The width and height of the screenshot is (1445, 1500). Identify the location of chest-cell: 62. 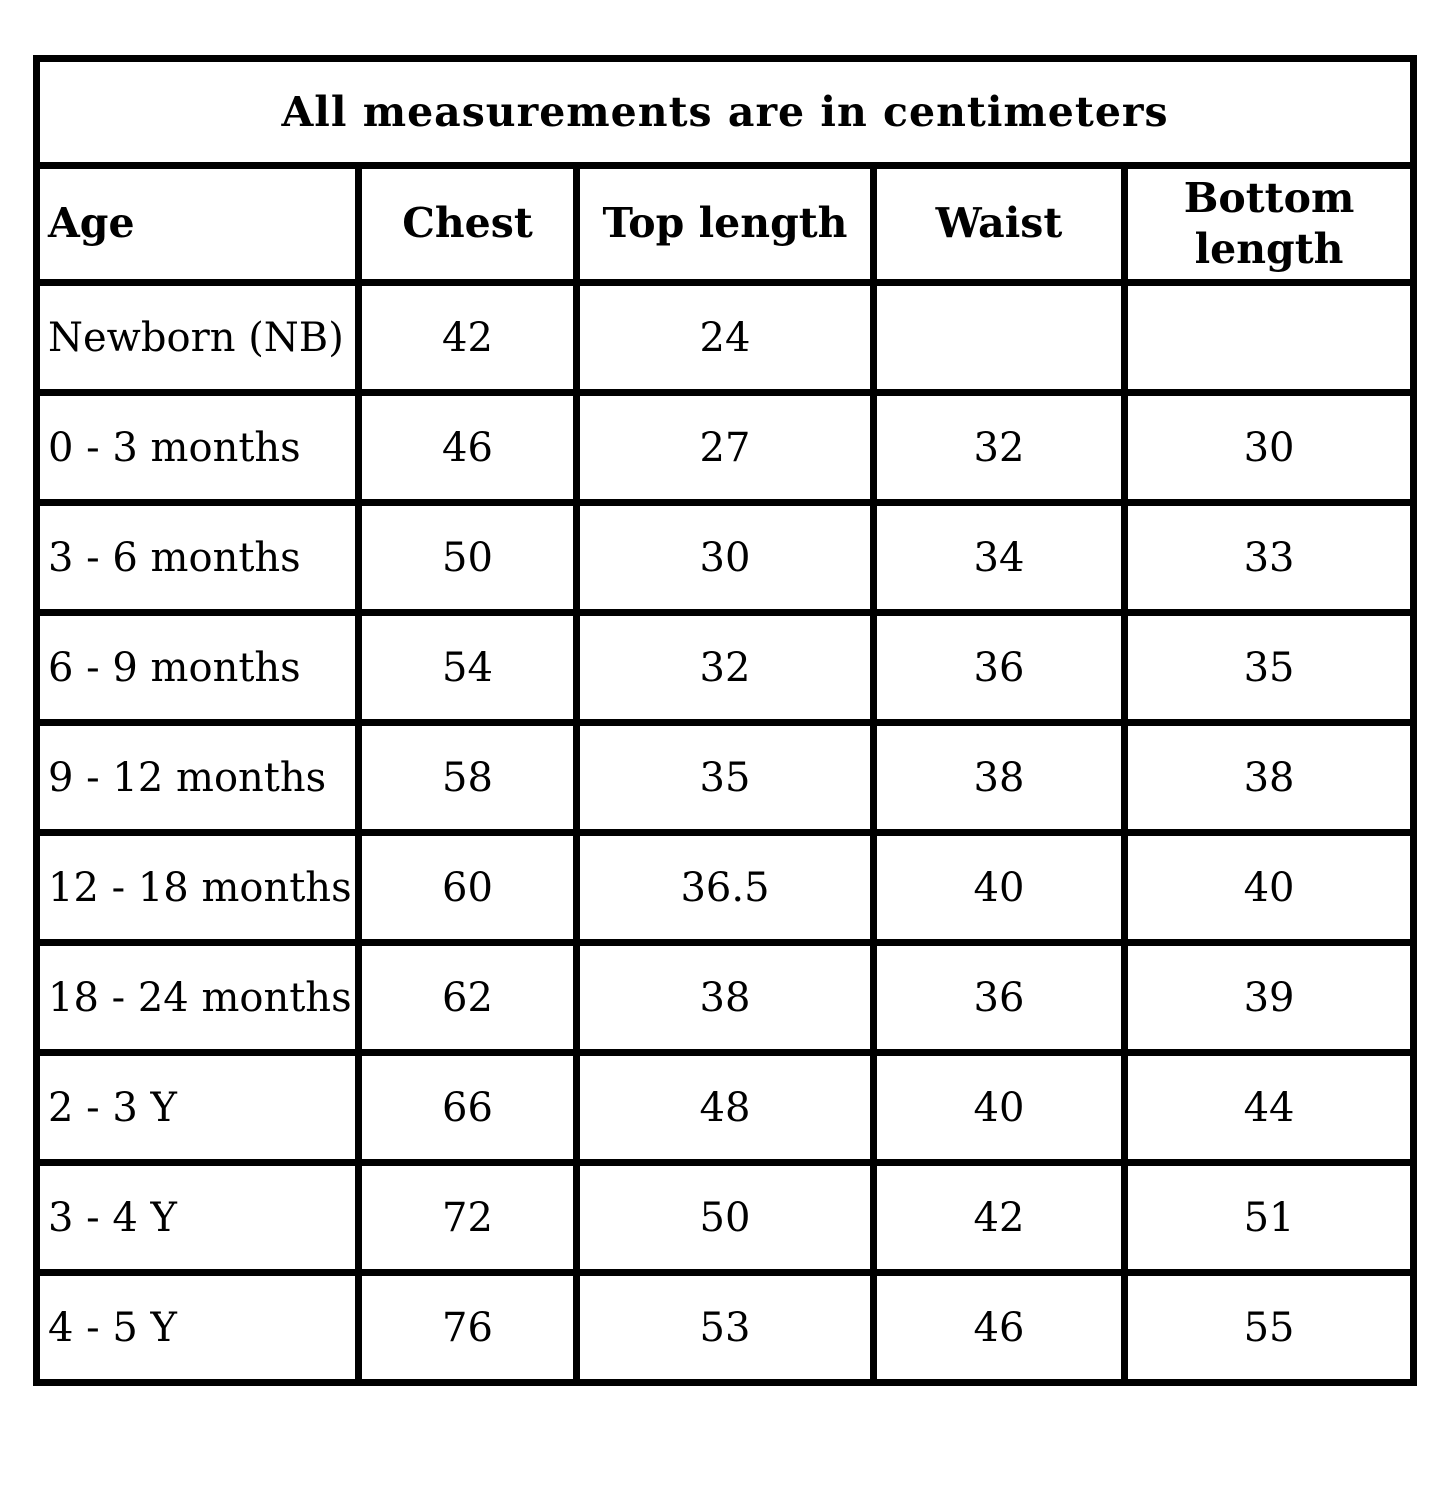
(467, 997).